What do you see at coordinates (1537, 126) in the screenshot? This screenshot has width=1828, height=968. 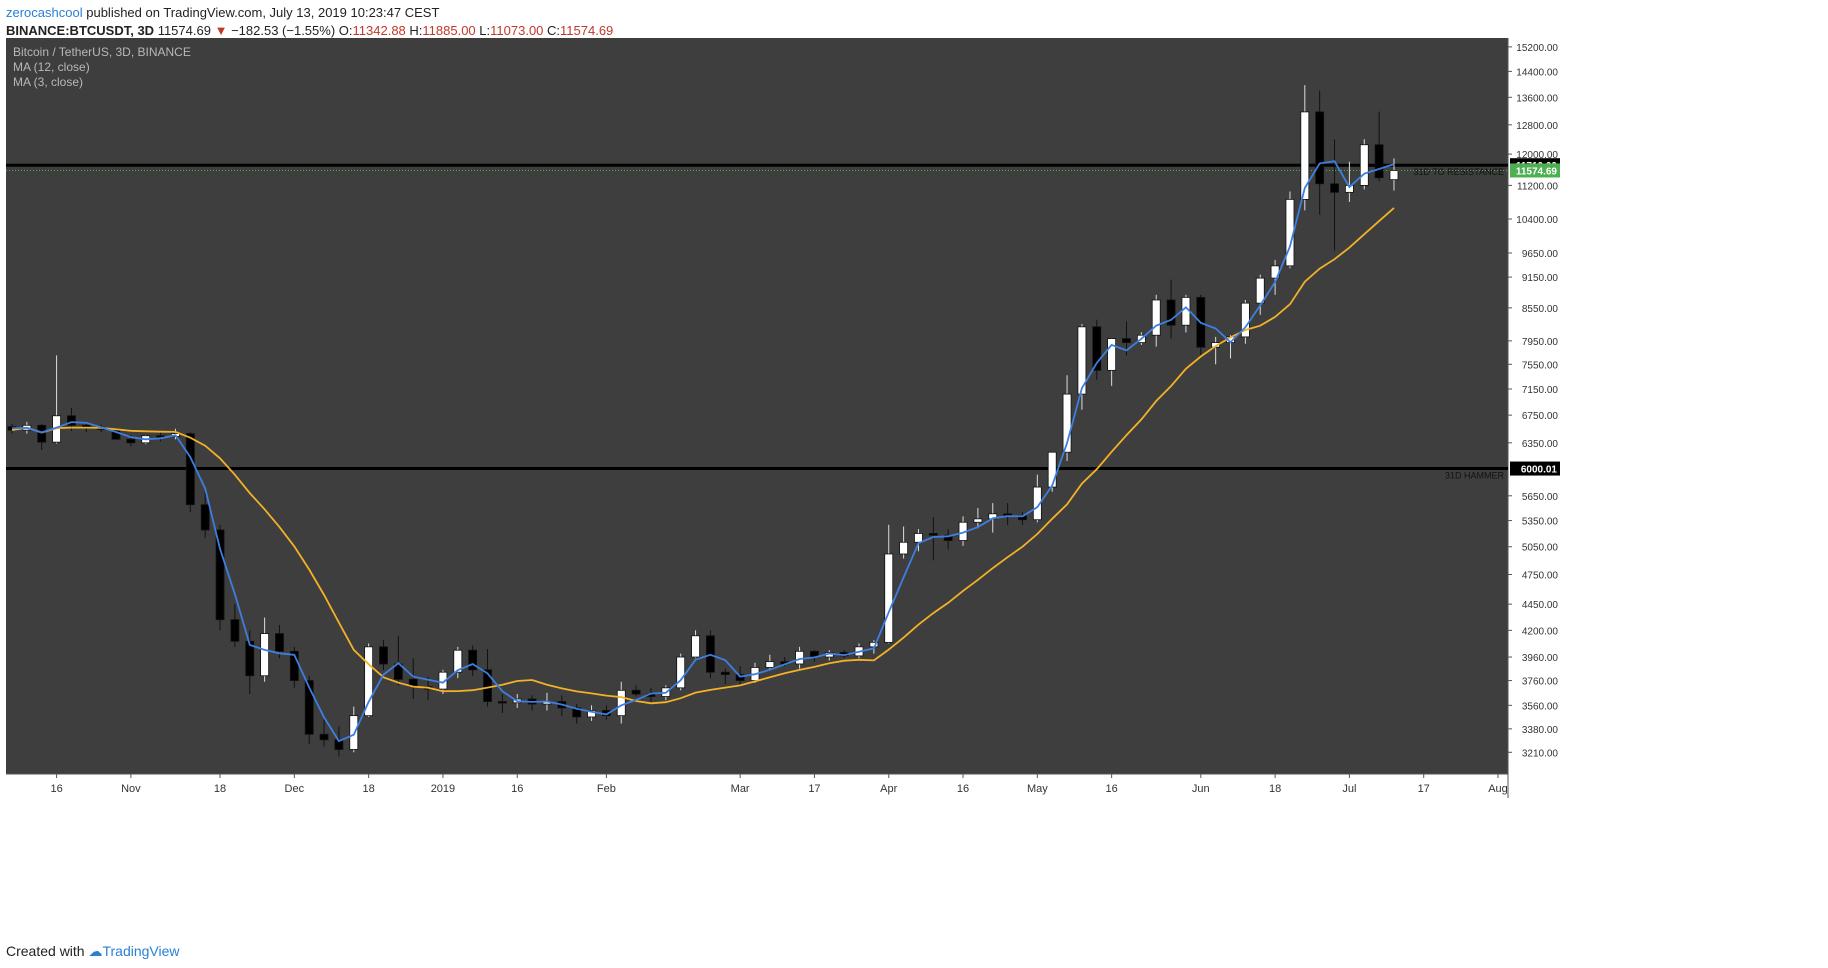 I see `price-tick-label: 12800.00` at bounding box center [1537, 126].